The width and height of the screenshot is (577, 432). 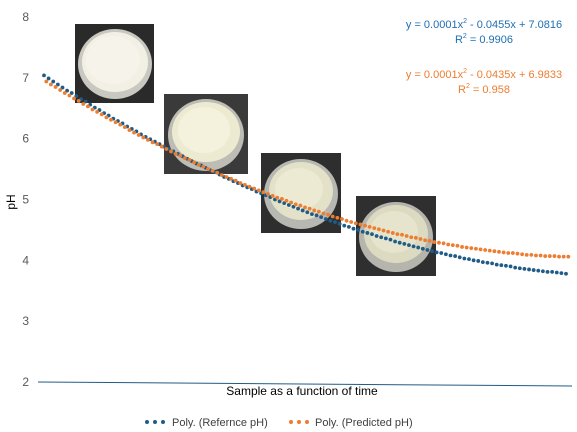 What do you see at coordinates (11, 201) in the screenshot?
I see `y-axis-title: pH` at bounding box center [11, 201].